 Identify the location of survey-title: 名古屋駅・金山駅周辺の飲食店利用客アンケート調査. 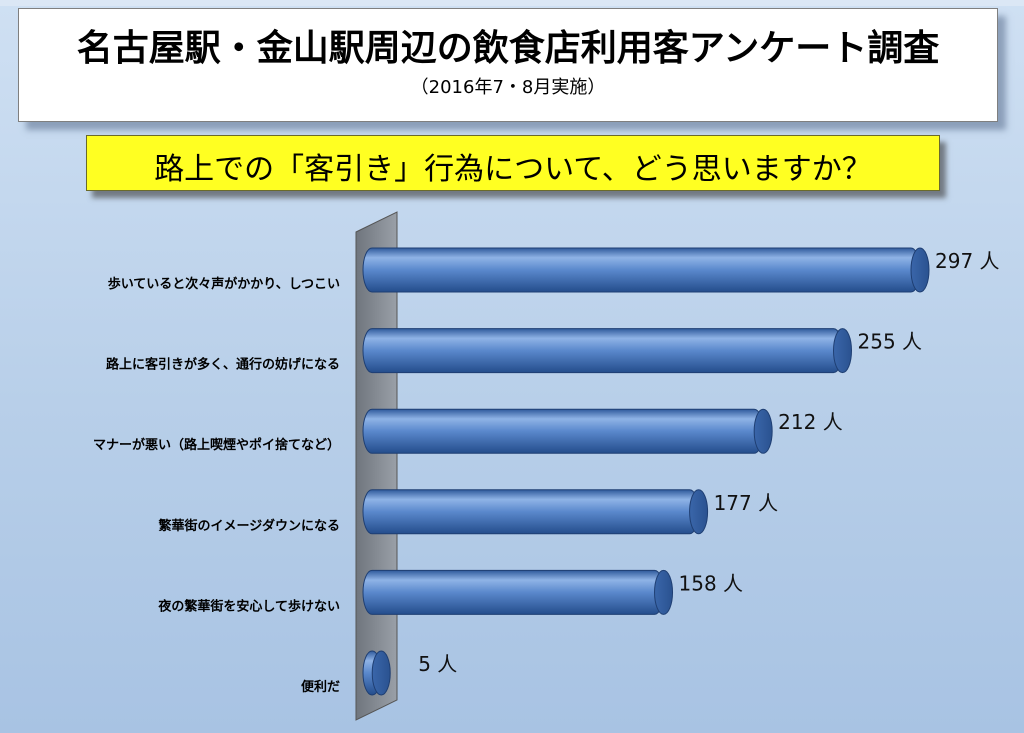
(508, 48).